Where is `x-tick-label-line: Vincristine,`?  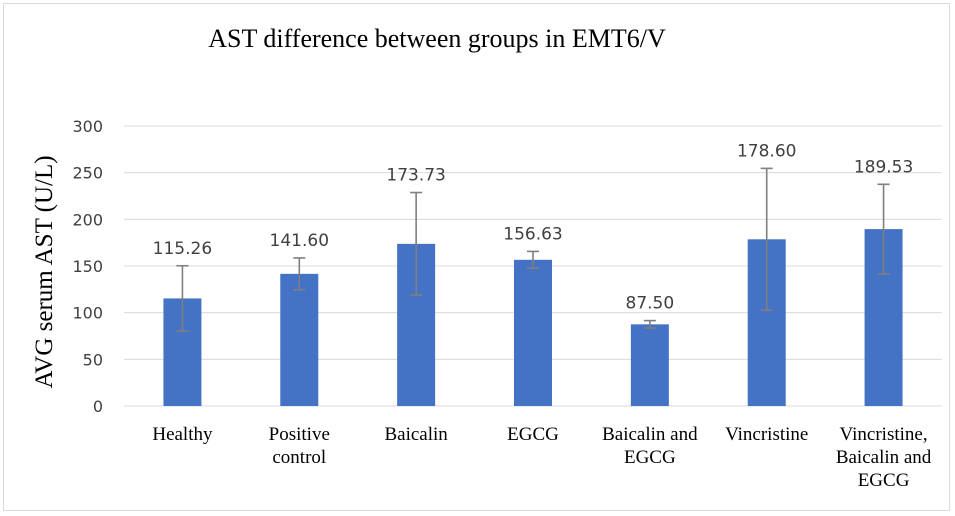 x-tick-label-line: Vincristine, is located at coordinates (884, 434).